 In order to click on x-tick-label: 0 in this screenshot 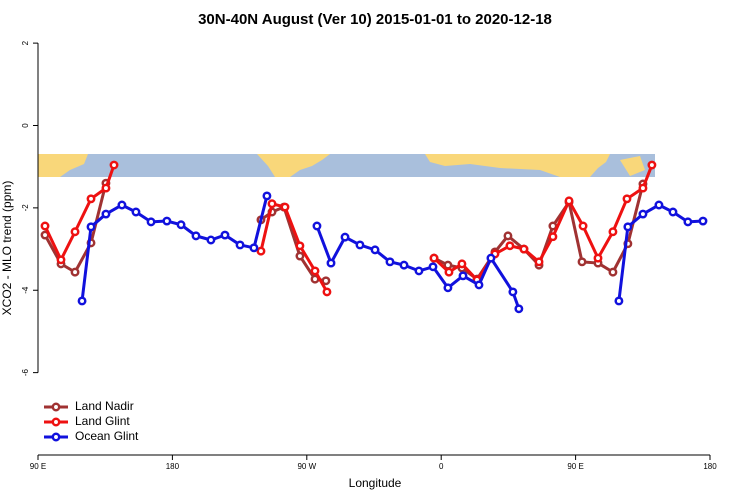, I will do `click(441, 466)`.